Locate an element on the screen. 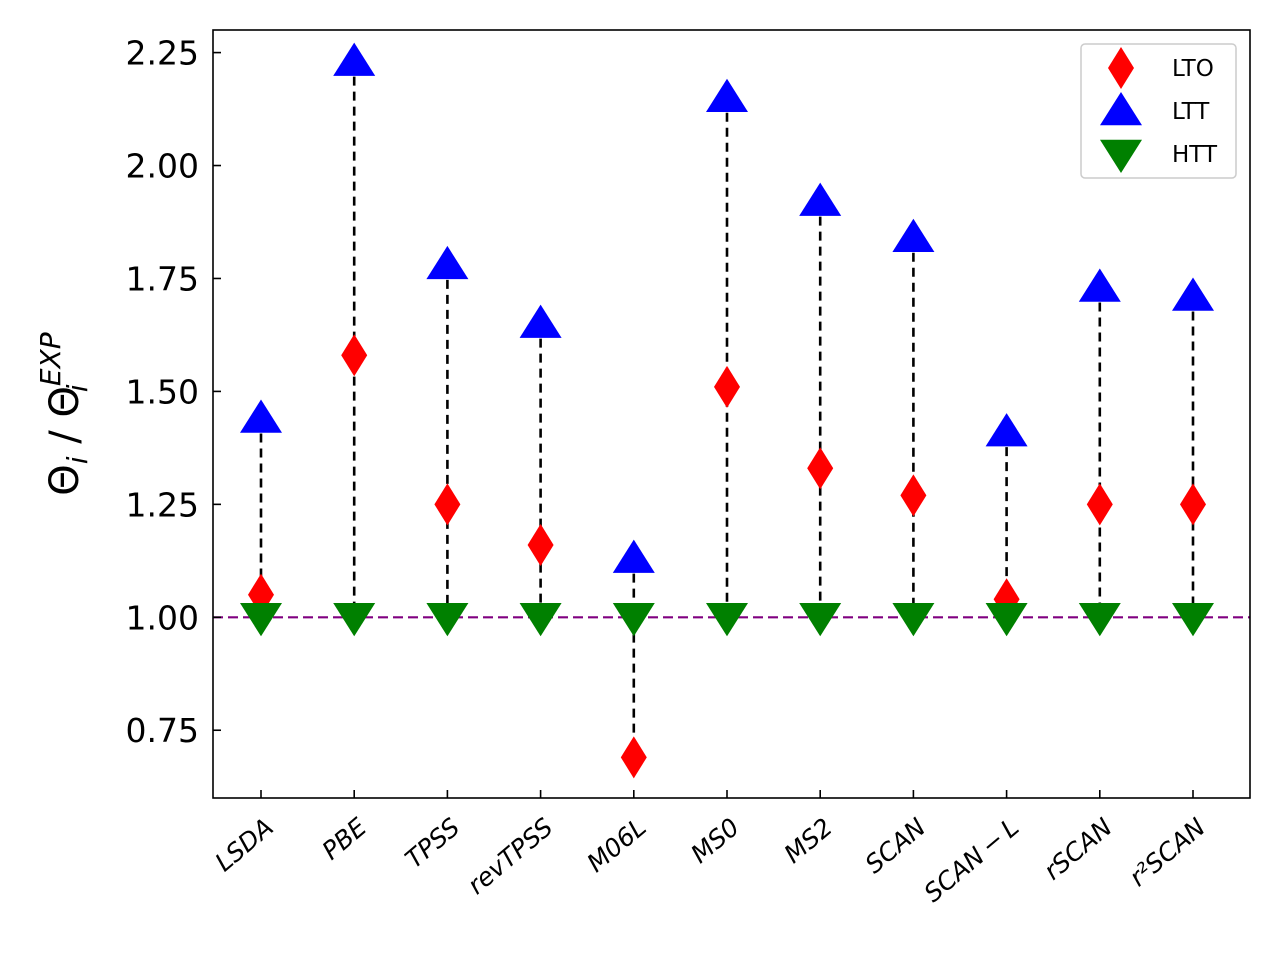  x-tick-label: PBE is located at coordinates (345, 838).